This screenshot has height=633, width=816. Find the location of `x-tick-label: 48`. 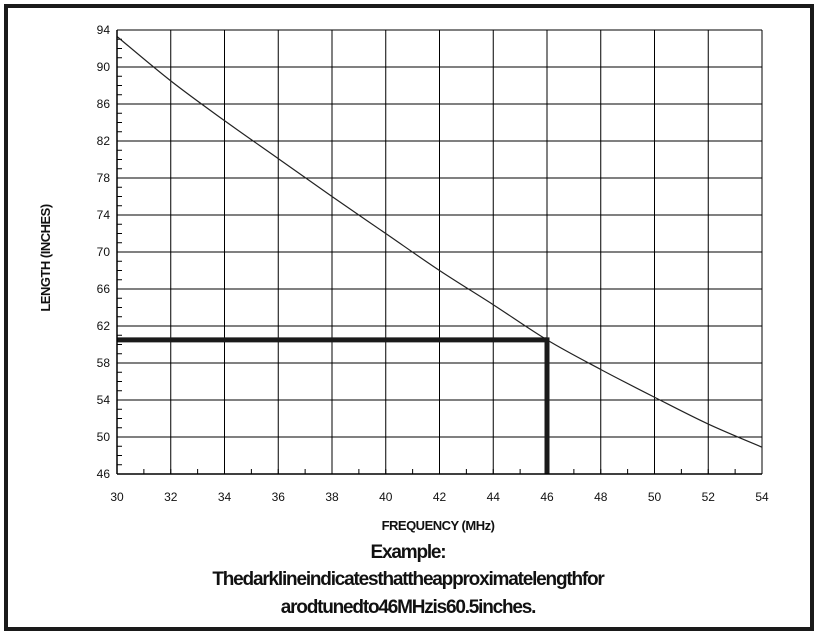

x-tick-label: 48 is located at coordinates (601, 497).